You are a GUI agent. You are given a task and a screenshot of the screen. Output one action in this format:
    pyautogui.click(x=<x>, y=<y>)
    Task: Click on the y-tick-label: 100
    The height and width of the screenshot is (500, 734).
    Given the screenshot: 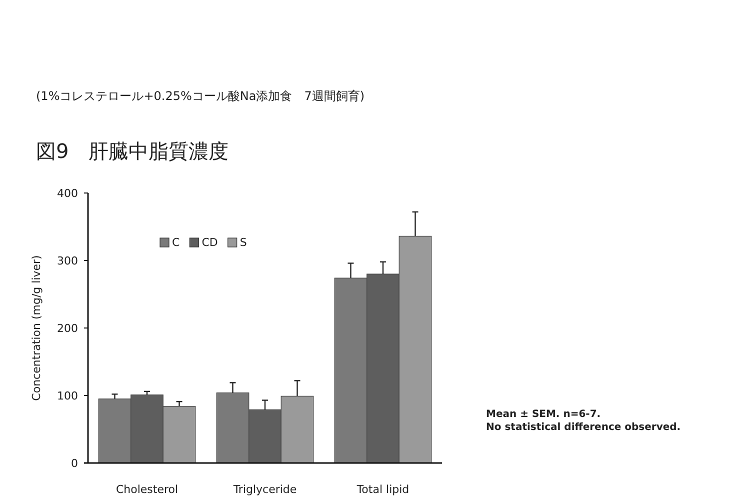 What is the action you would take?
    pyautogui.click(x=67, y=396)
    